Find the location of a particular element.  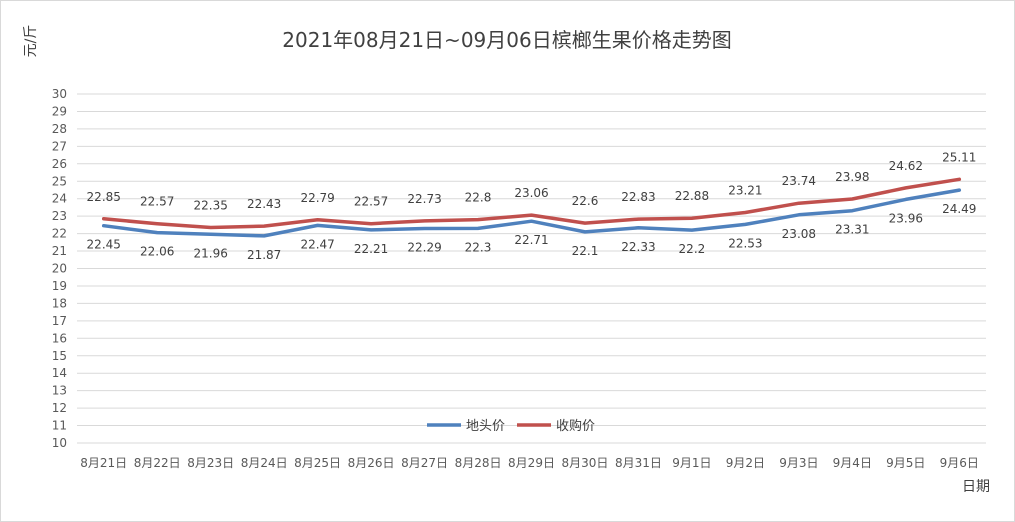

legend-label: 地头价 is located at coordinates (485, 426).